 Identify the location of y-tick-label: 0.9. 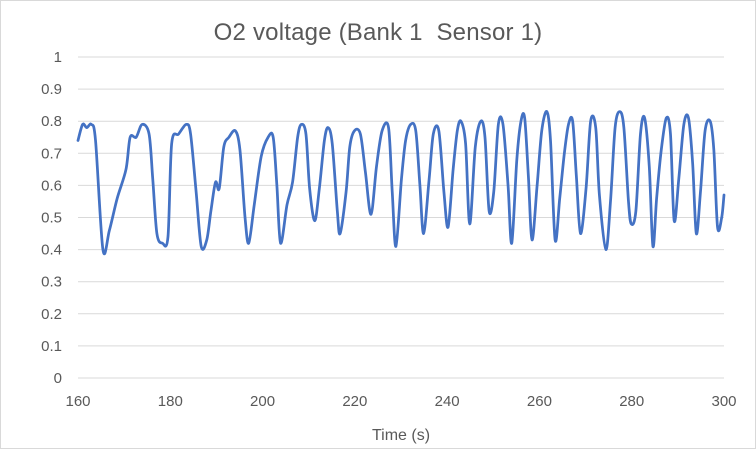
(51, 89).